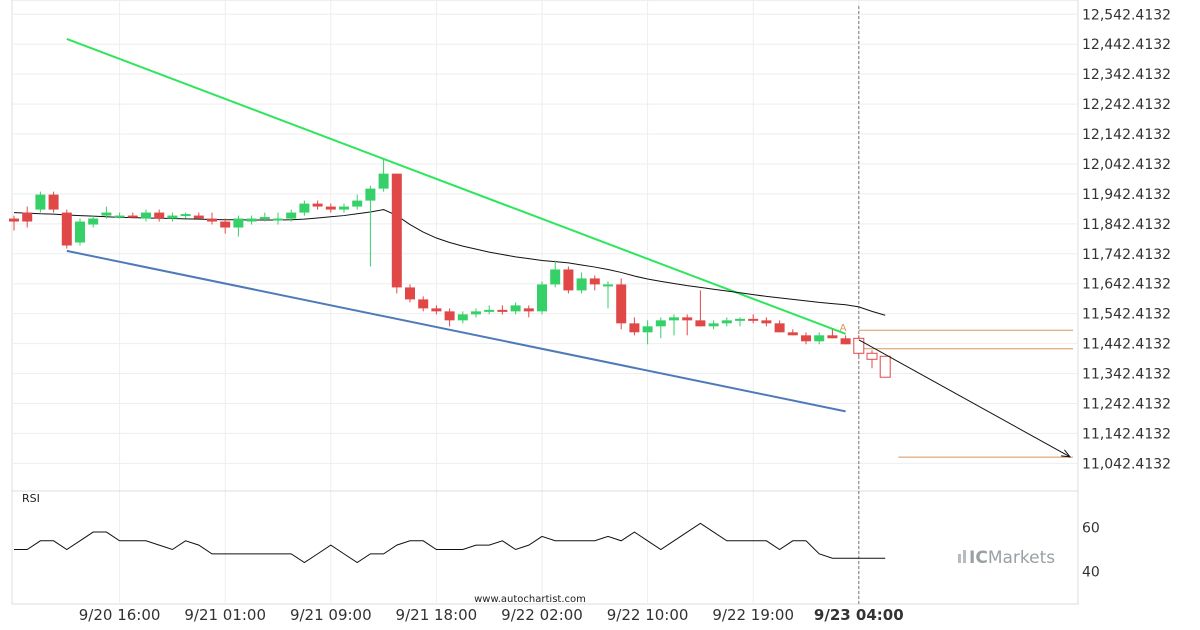 The height and width of the screenshot is (630, 1200). I want to click on x-tick-label: 9/20 16:00, so click(120, 615).